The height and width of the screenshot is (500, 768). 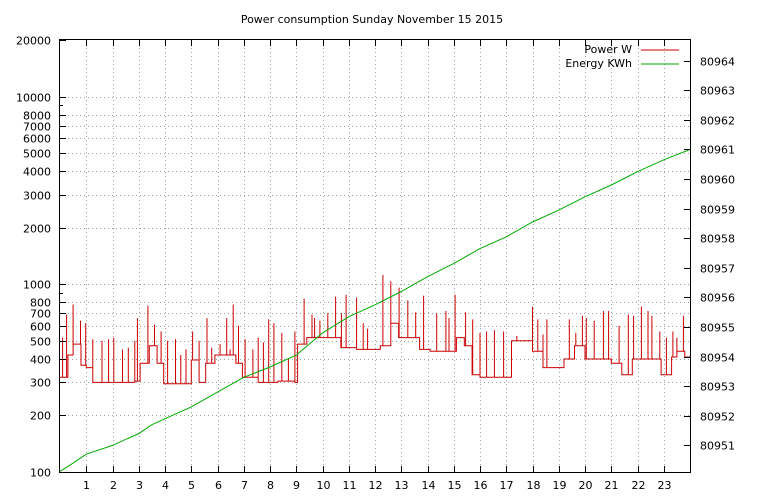 What do you see at coordinates (455, 485) in the screenshot?
I see `x-tick-label: 15` at bounding box center [455, 485].